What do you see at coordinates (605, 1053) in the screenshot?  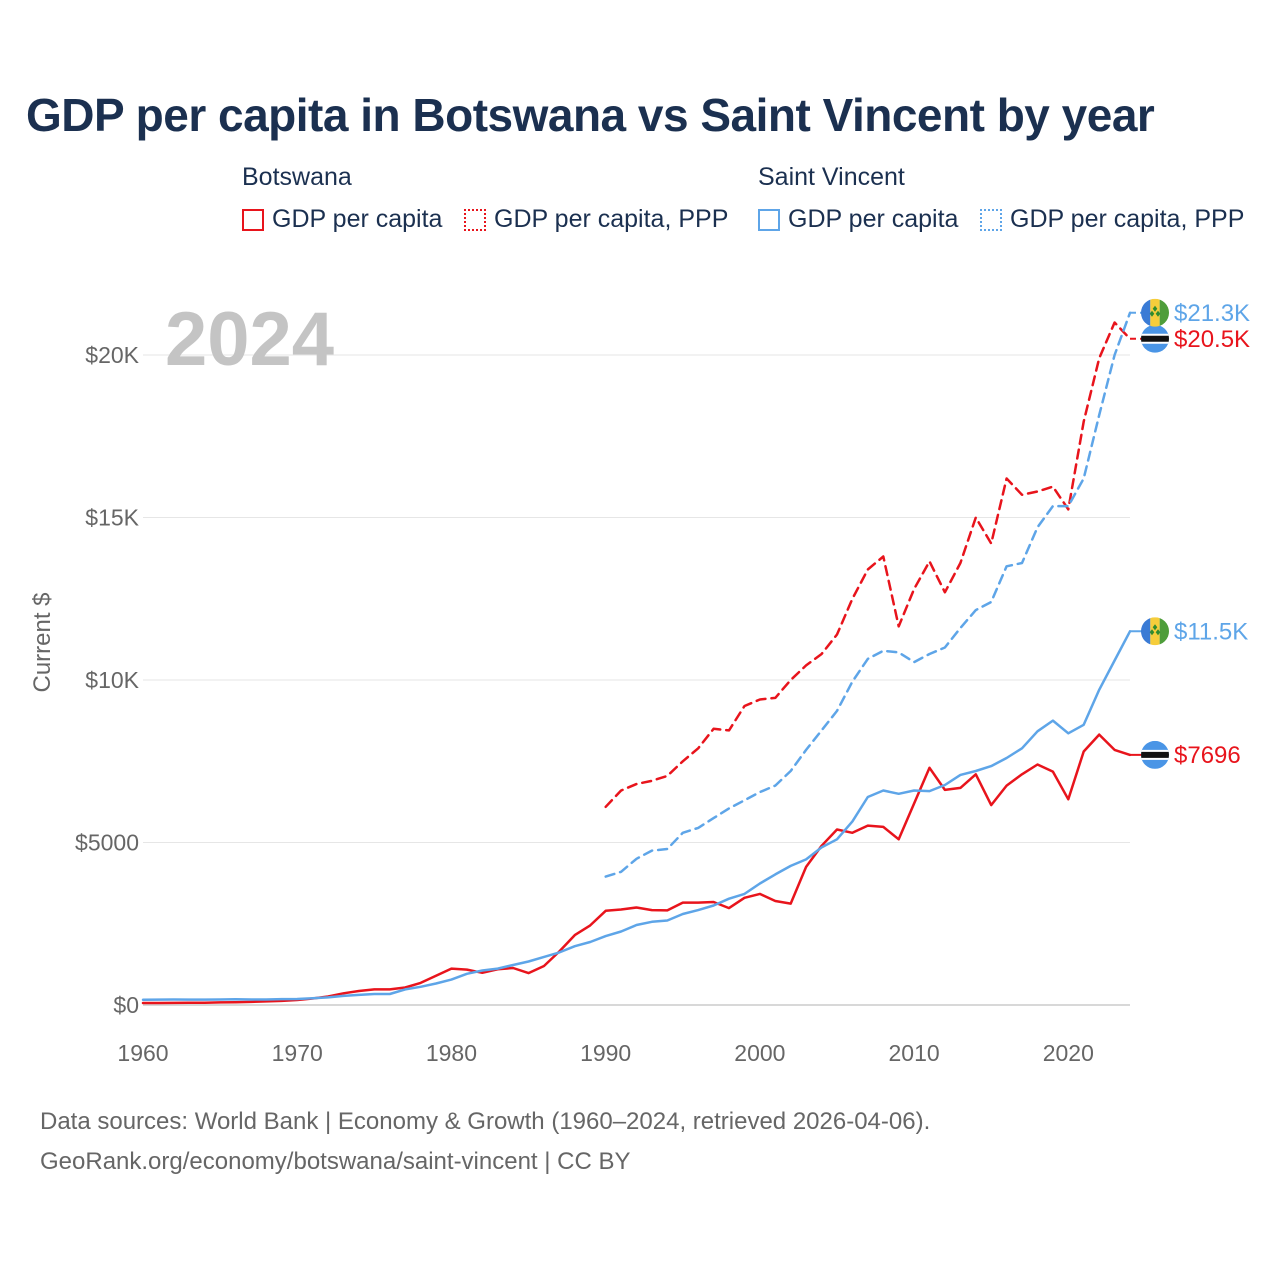 I see `x-tick-label: 1990` at bounding box center [605, 1053].